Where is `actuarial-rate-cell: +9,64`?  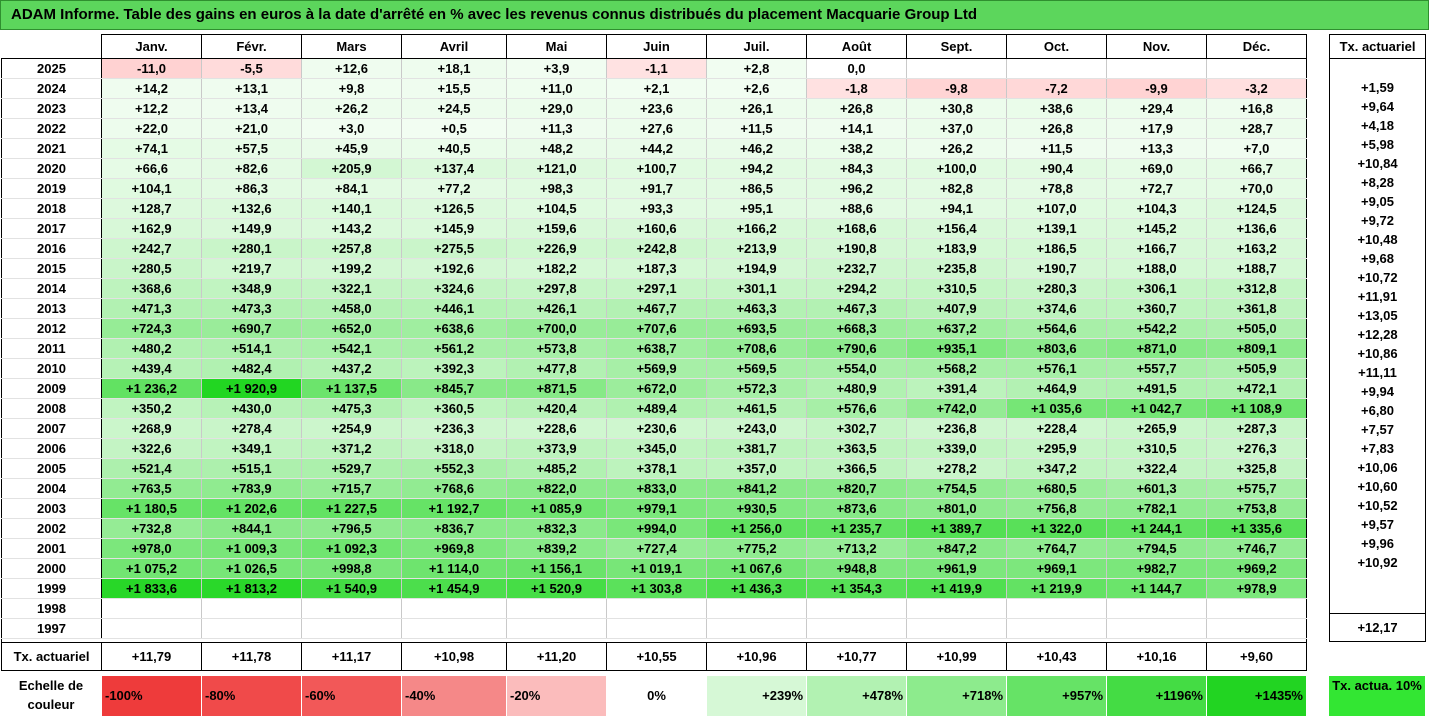 actuarial-rate-cell: +9,64 is located at coordinates (1377, 106).